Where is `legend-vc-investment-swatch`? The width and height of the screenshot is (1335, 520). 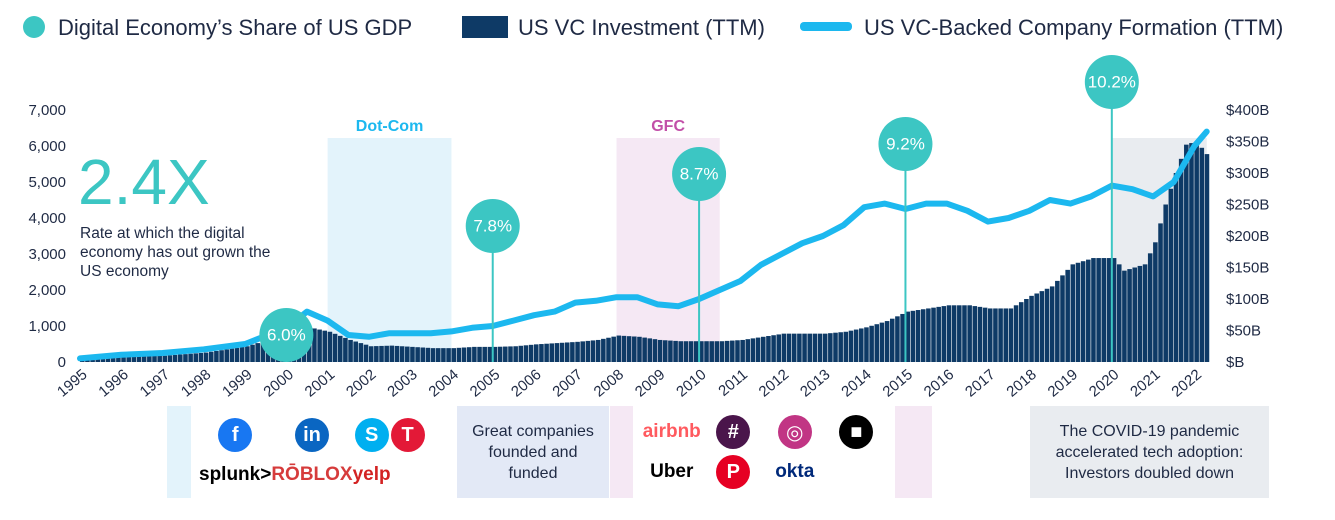 legend-vc-investment-swatch is located at coordinates (485, 27).